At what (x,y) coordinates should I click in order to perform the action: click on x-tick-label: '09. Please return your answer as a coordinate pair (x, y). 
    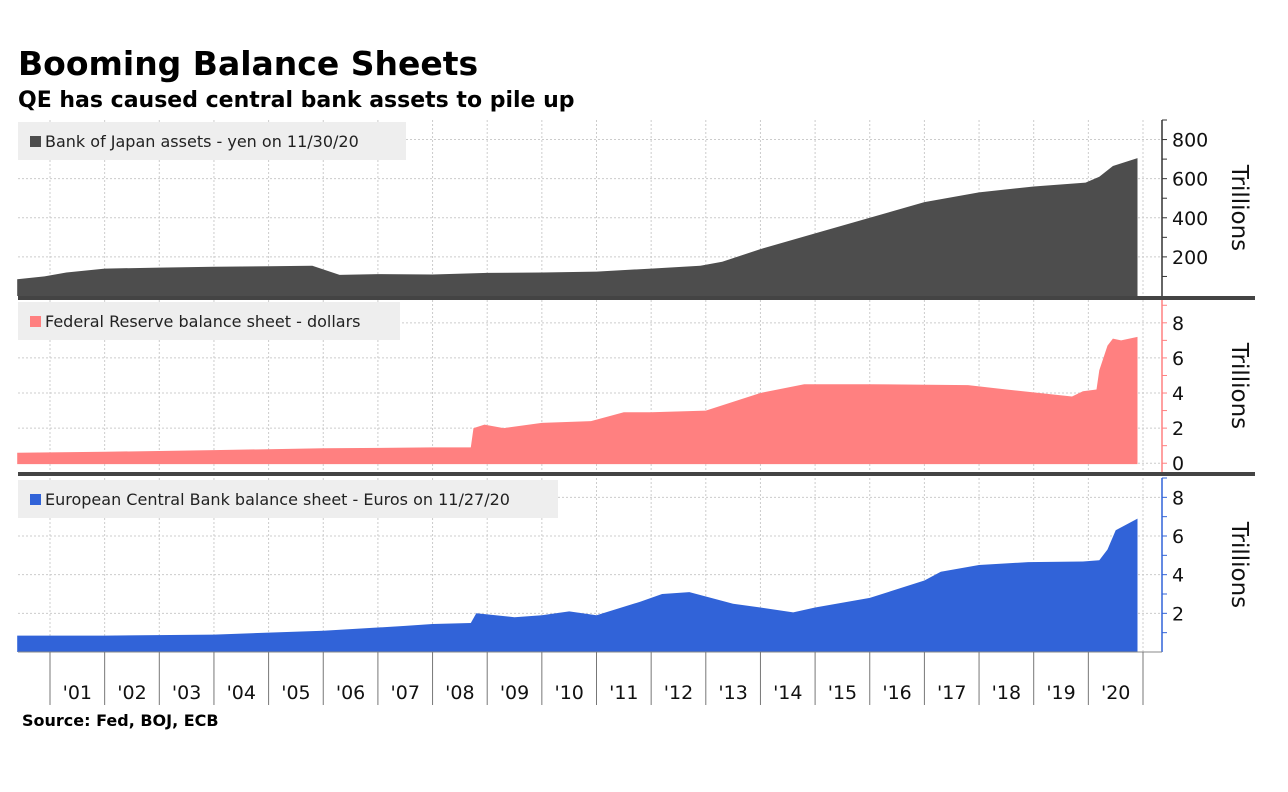
    Looking at the image, I should click on (514, 693).